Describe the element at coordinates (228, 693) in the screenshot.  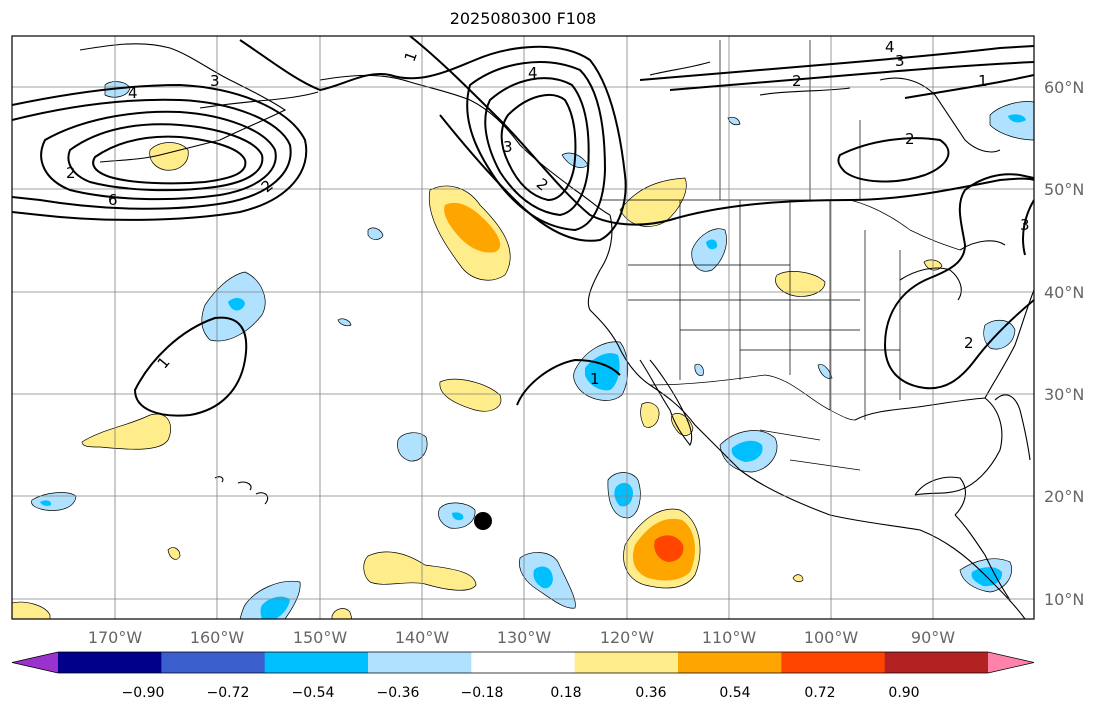
I see `colorbar-tick-label: −0.72` at that location.